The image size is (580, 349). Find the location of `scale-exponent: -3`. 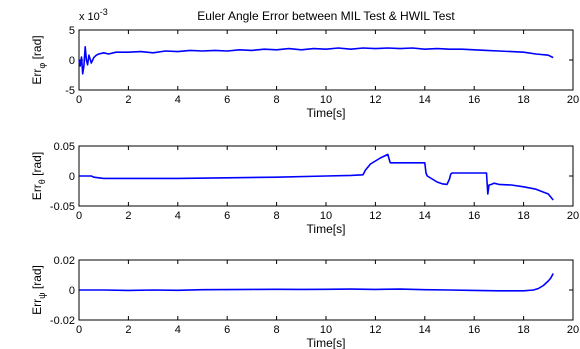

scale-exponent: -3 is located at coordinates (104, 12).